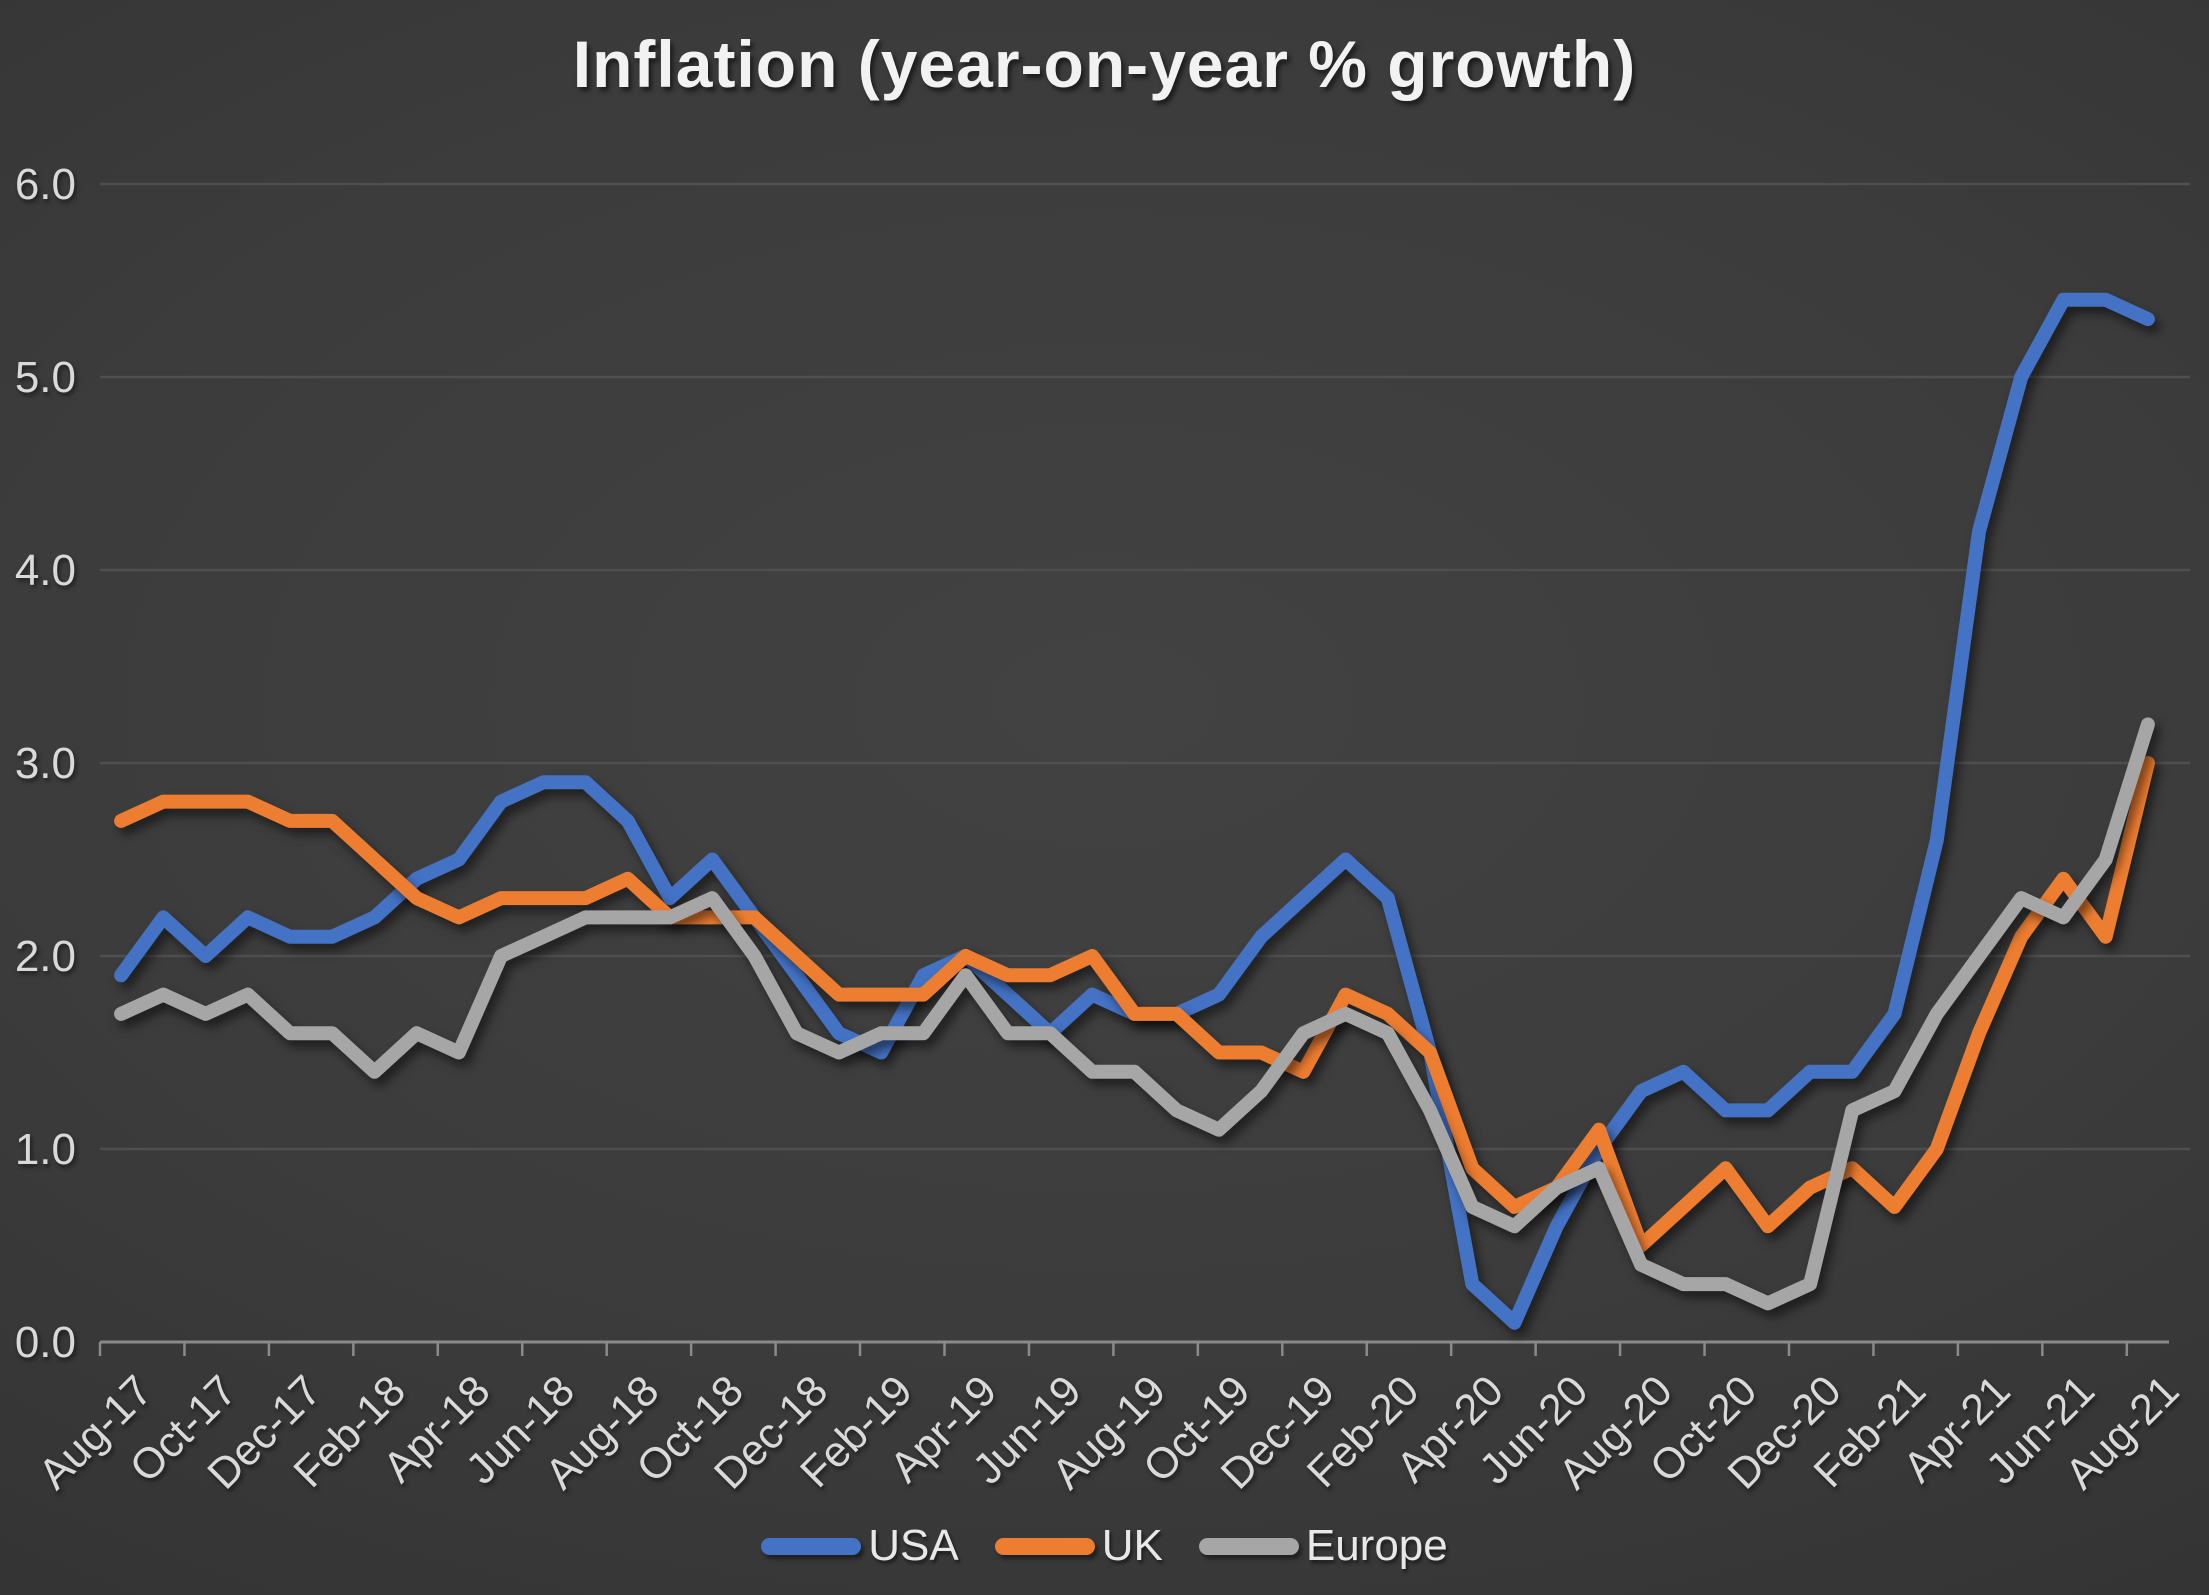 The image size is (2209, 1595). I want to click on legend-item-uk: UK, so click(1078, 1546).